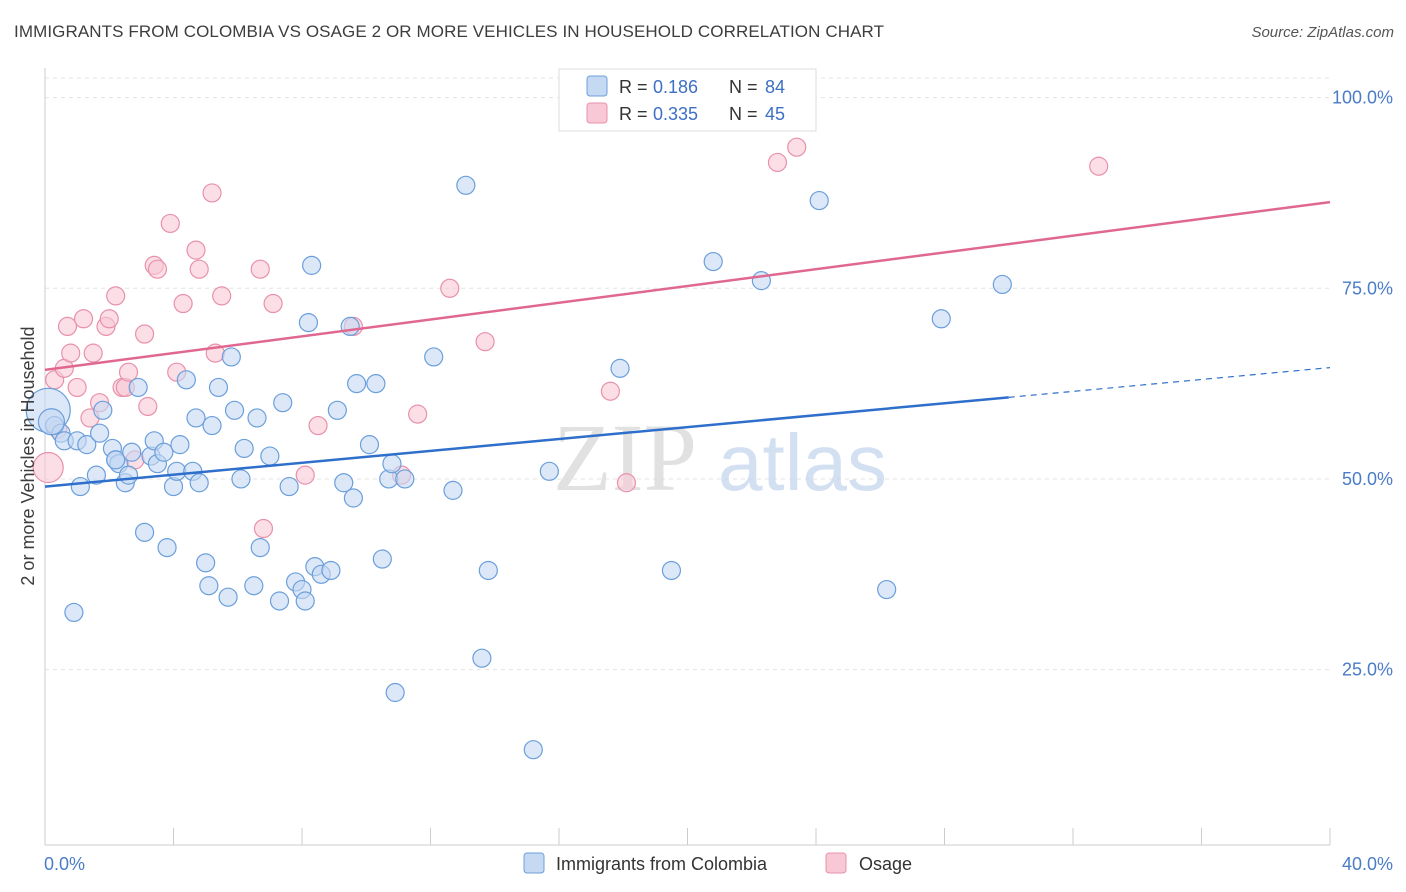 The height and width of the screenshot is (892, 1406). I want to click on y-tick-label-100: 100.0%, so click(1362, 98).